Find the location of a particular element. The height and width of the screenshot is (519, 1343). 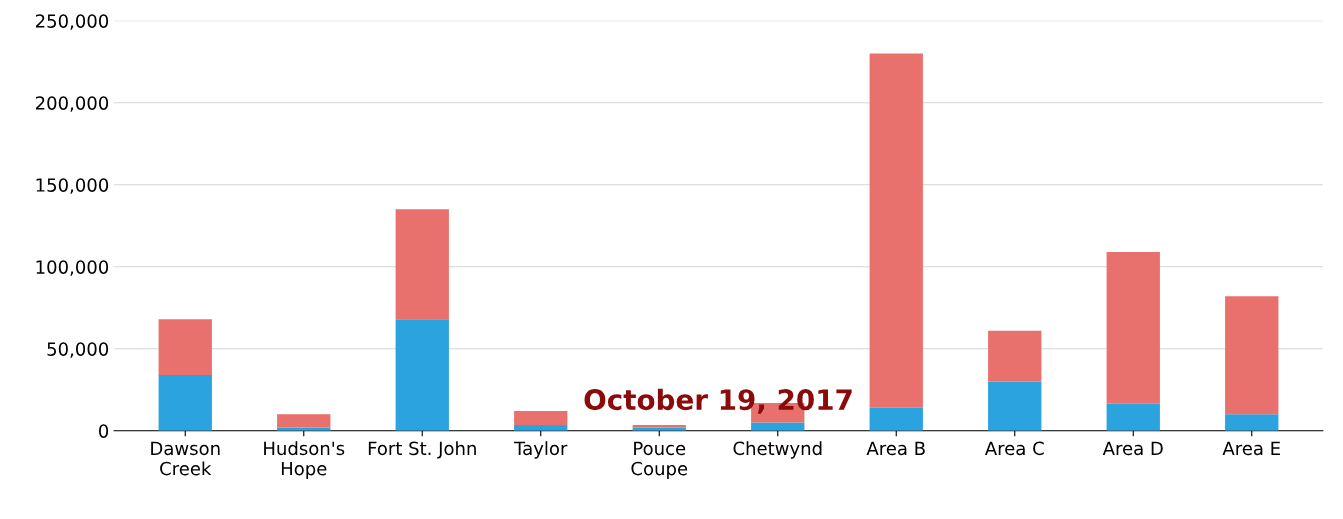

y-tick-label: 100,000 is located at coordinates (72, 268).